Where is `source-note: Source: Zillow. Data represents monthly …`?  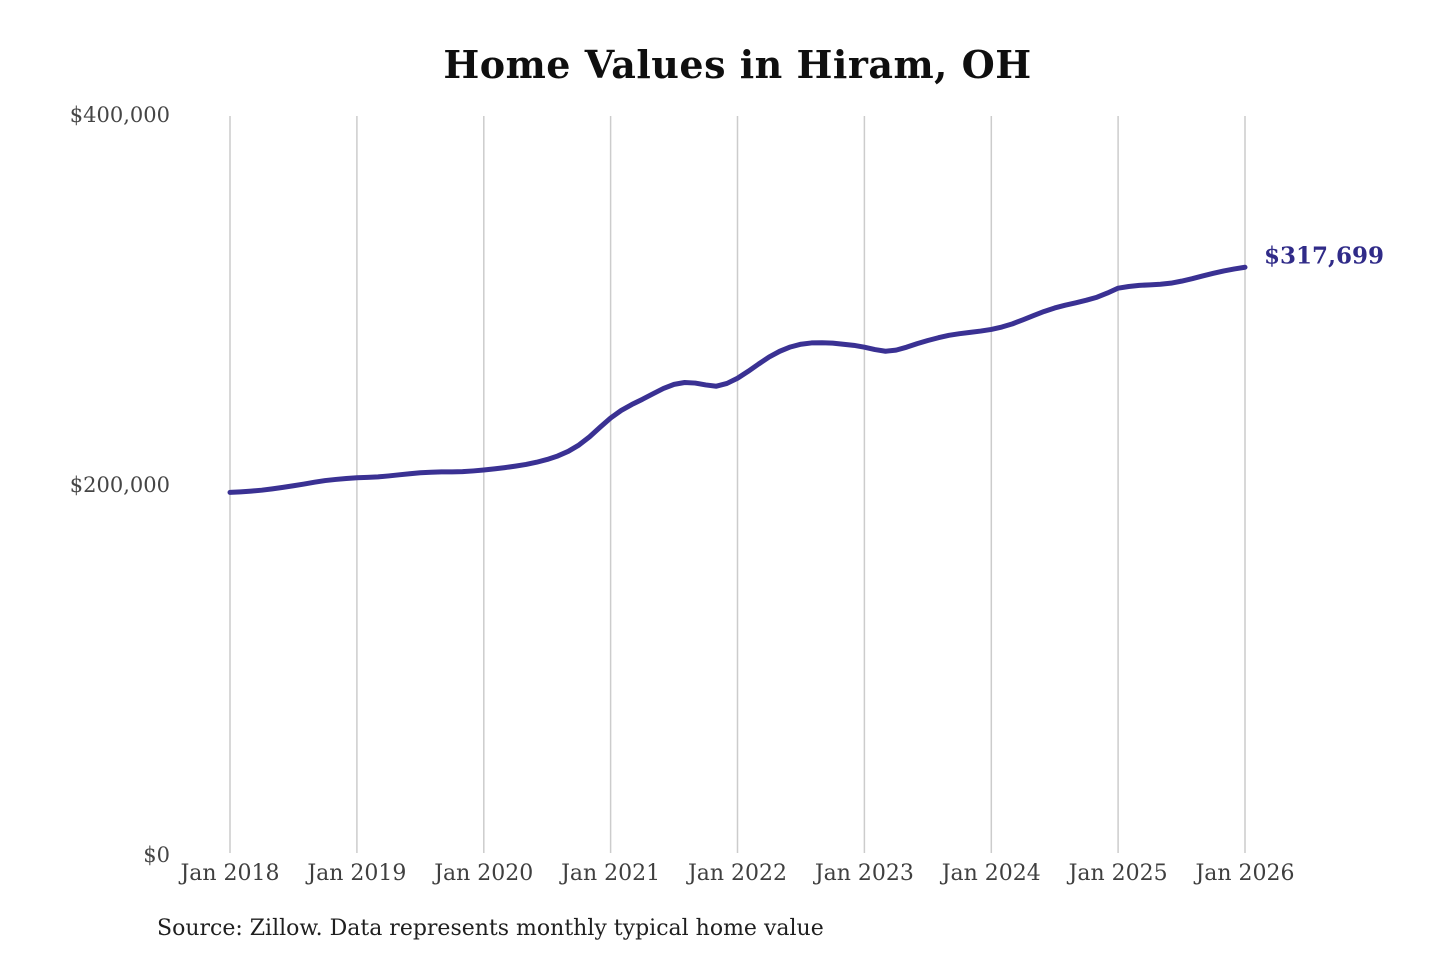
source-note: Source: Zillow. Data represents monthly … is located at coordinates (490, 928).